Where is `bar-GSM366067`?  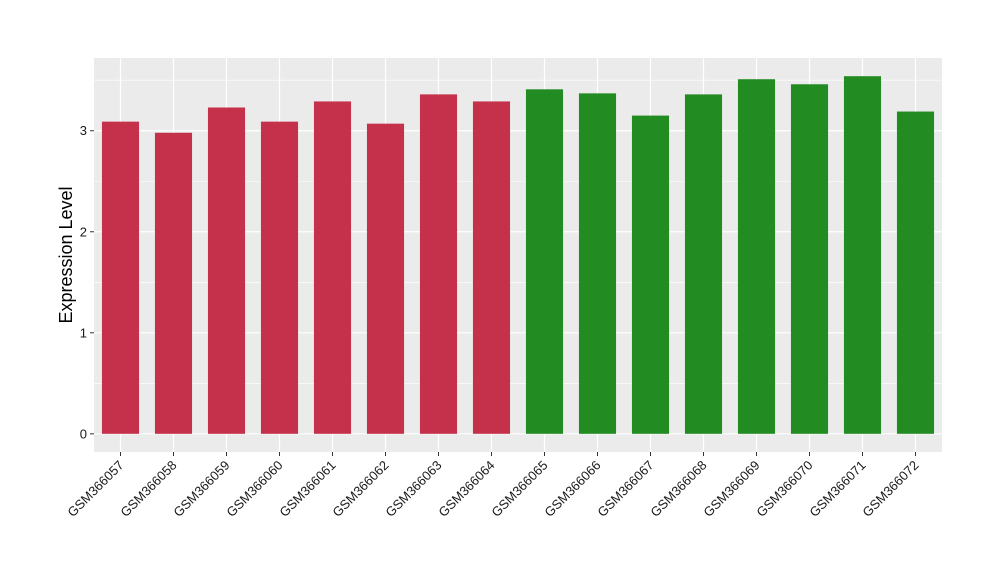
bar-GSM366067 is located at coordinates (650, 274).